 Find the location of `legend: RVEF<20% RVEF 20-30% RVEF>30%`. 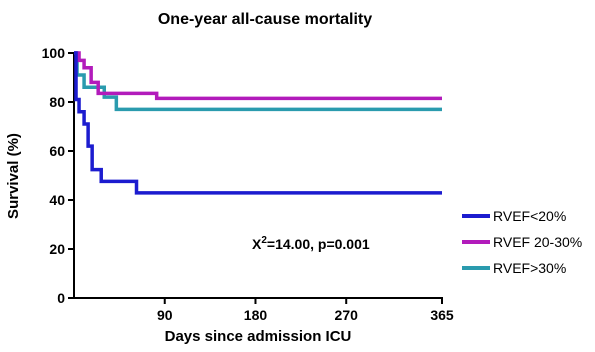

legend: RVEF<20% RVEF 20-30% RVEF>30% is located at coordinates (522, 242).